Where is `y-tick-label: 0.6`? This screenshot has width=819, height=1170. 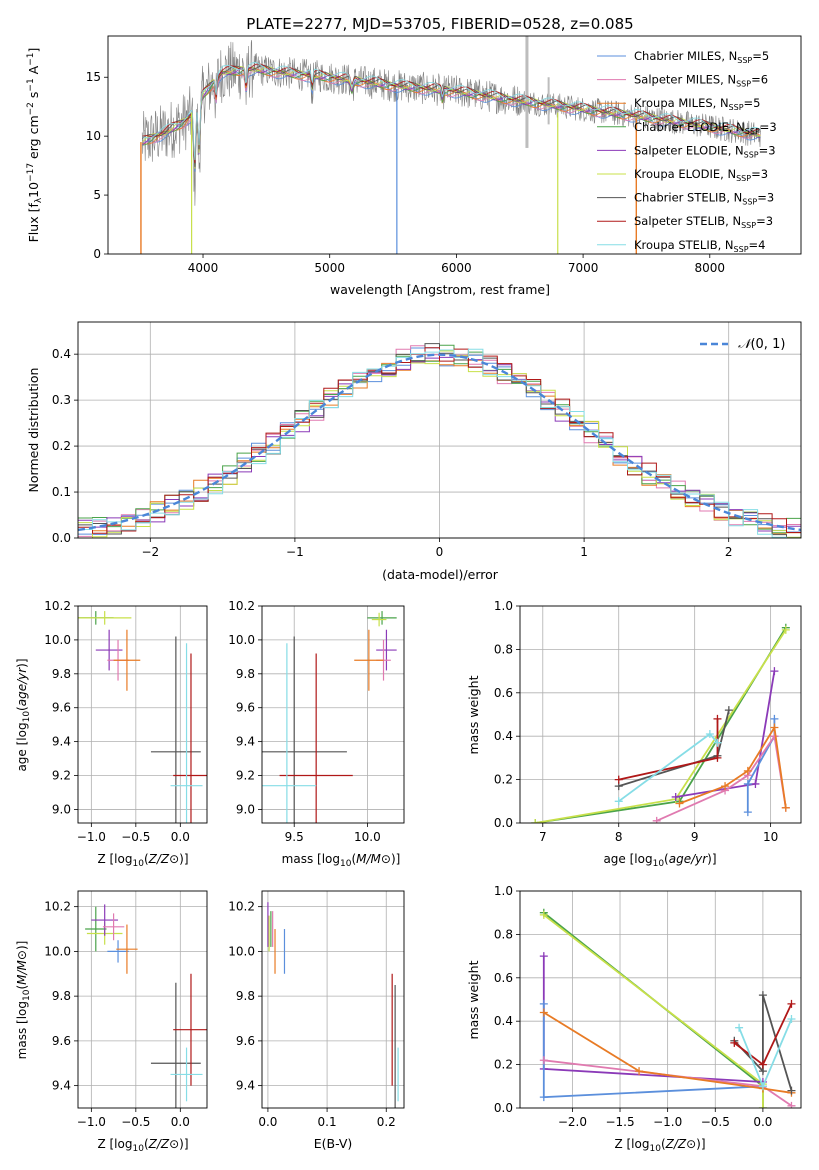
y-tick-label: 0.6 is located at coordinates (503, 693).